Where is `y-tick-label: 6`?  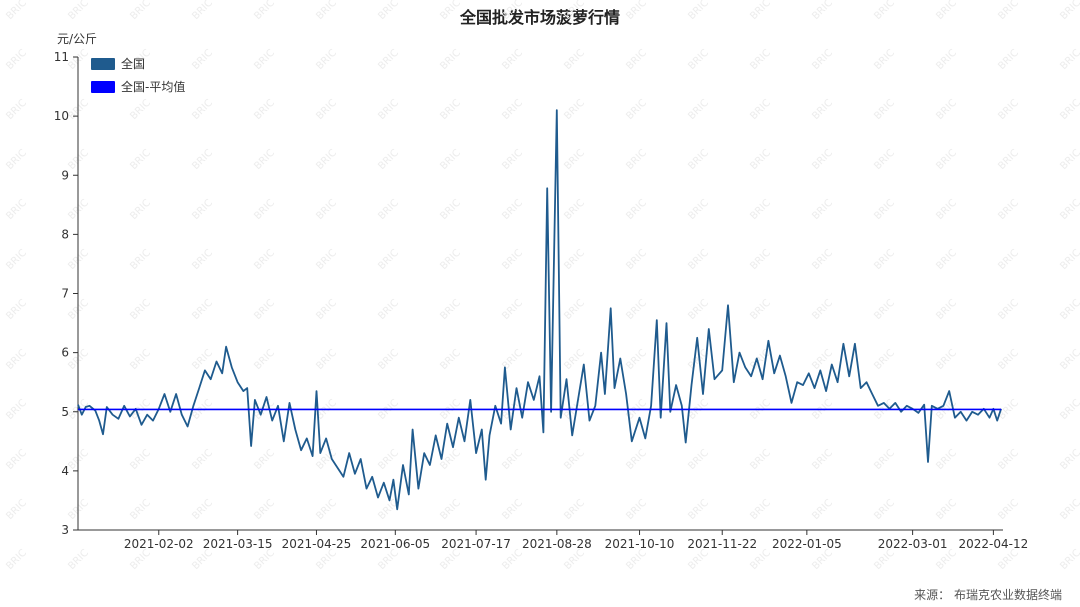 y-tick-label: 6 is located at coordinates (65, 353).